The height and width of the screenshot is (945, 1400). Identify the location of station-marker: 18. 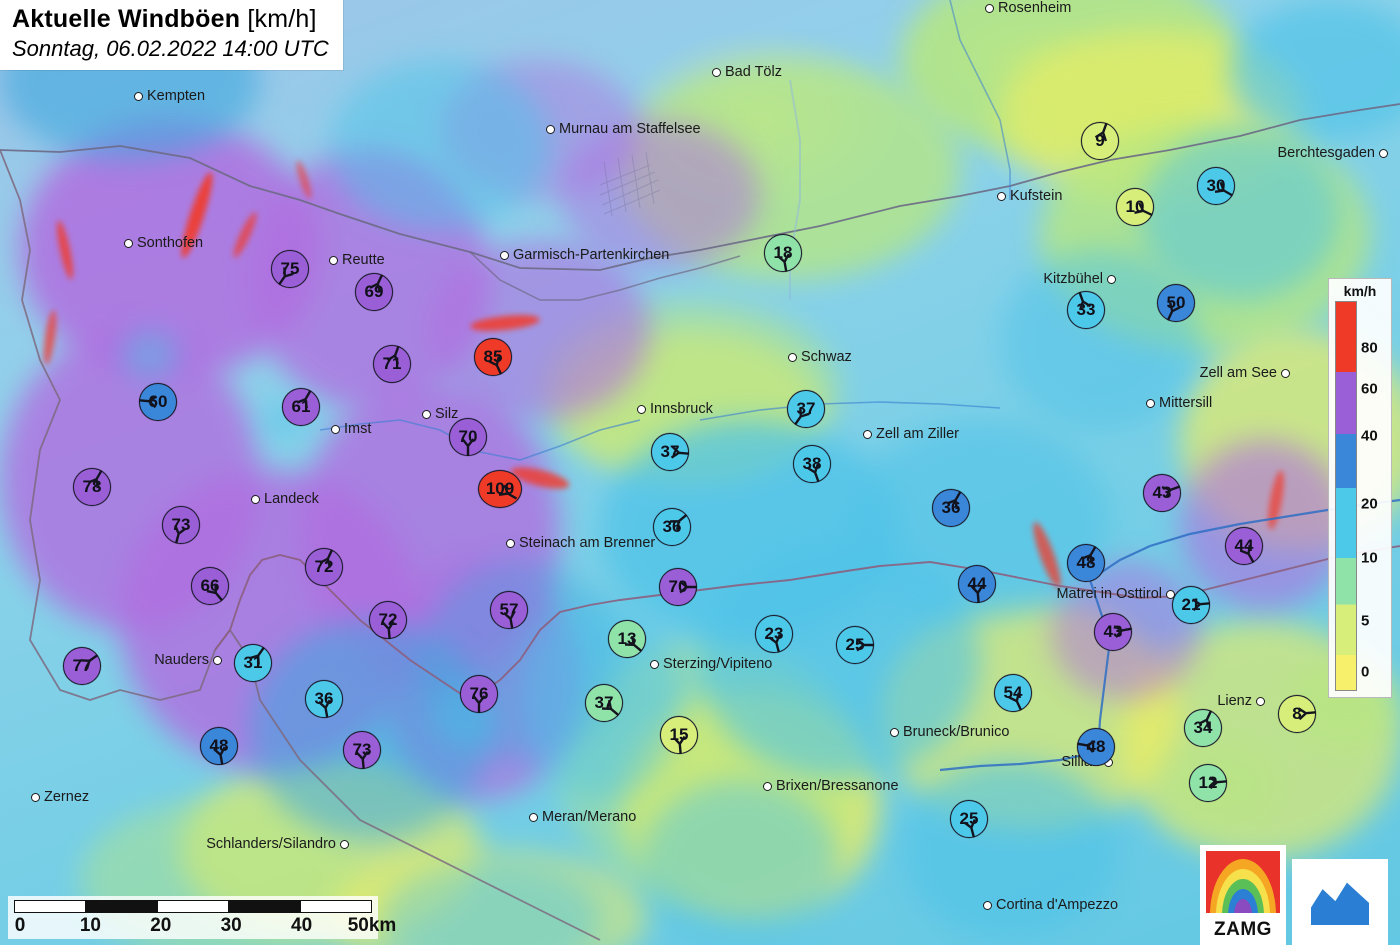
(783, 253).